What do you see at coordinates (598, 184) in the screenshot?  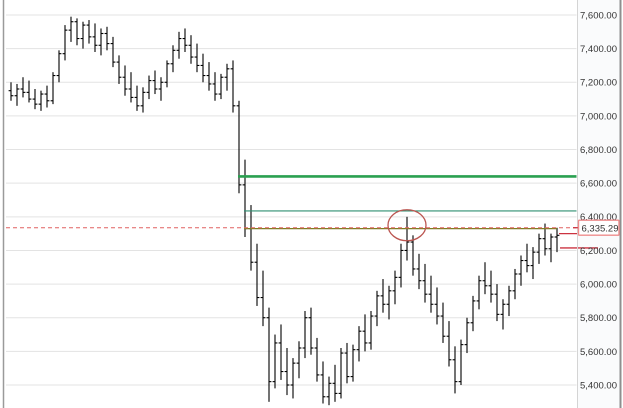 I see `y-axis-tick-label: 6,600.00` at bounding box center [598, 184].